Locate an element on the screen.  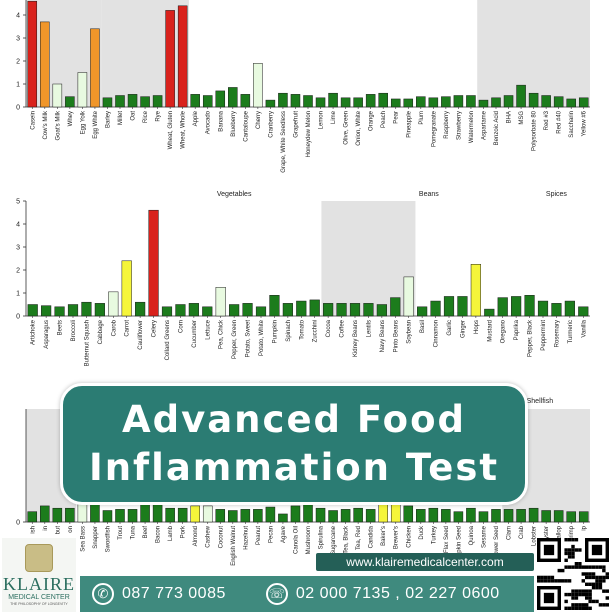
x-tick-label: Quinoa is located at coordinates (472, 535).